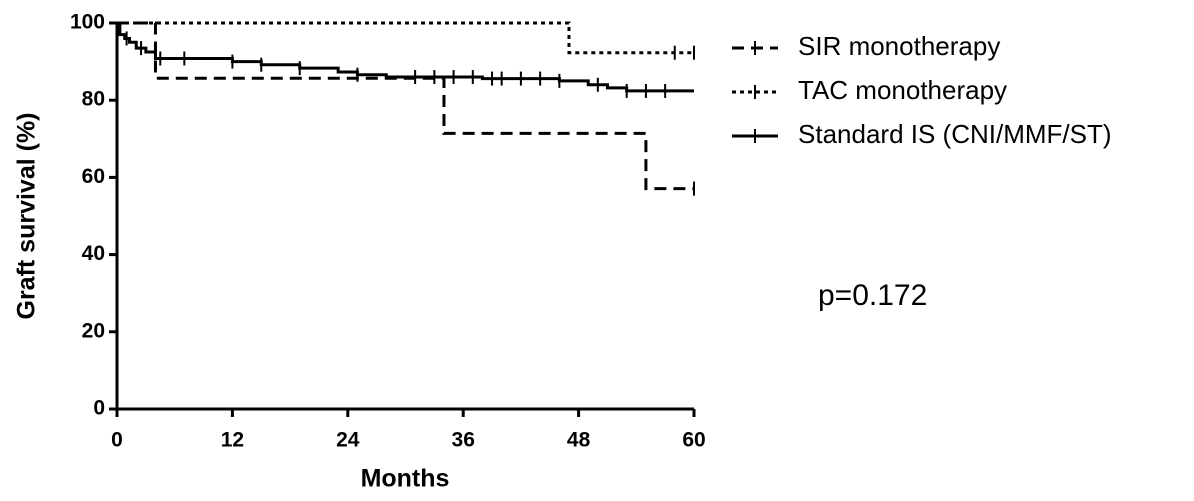 This screenshot has width=1194, height=501. Describe the element at coordinates (693, 440) in the screenshot. I see `x-tick-label: 60` at that location.